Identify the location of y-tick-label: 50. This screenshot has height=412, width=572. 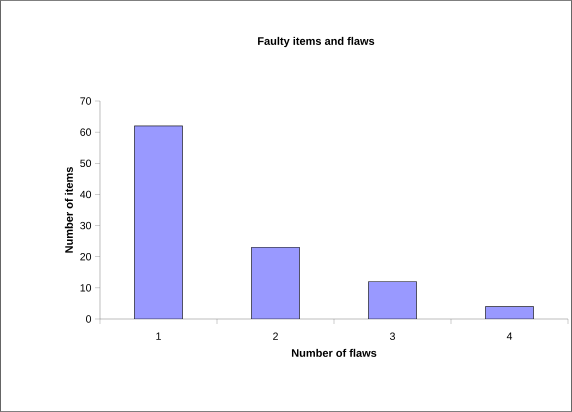
(86, 164).